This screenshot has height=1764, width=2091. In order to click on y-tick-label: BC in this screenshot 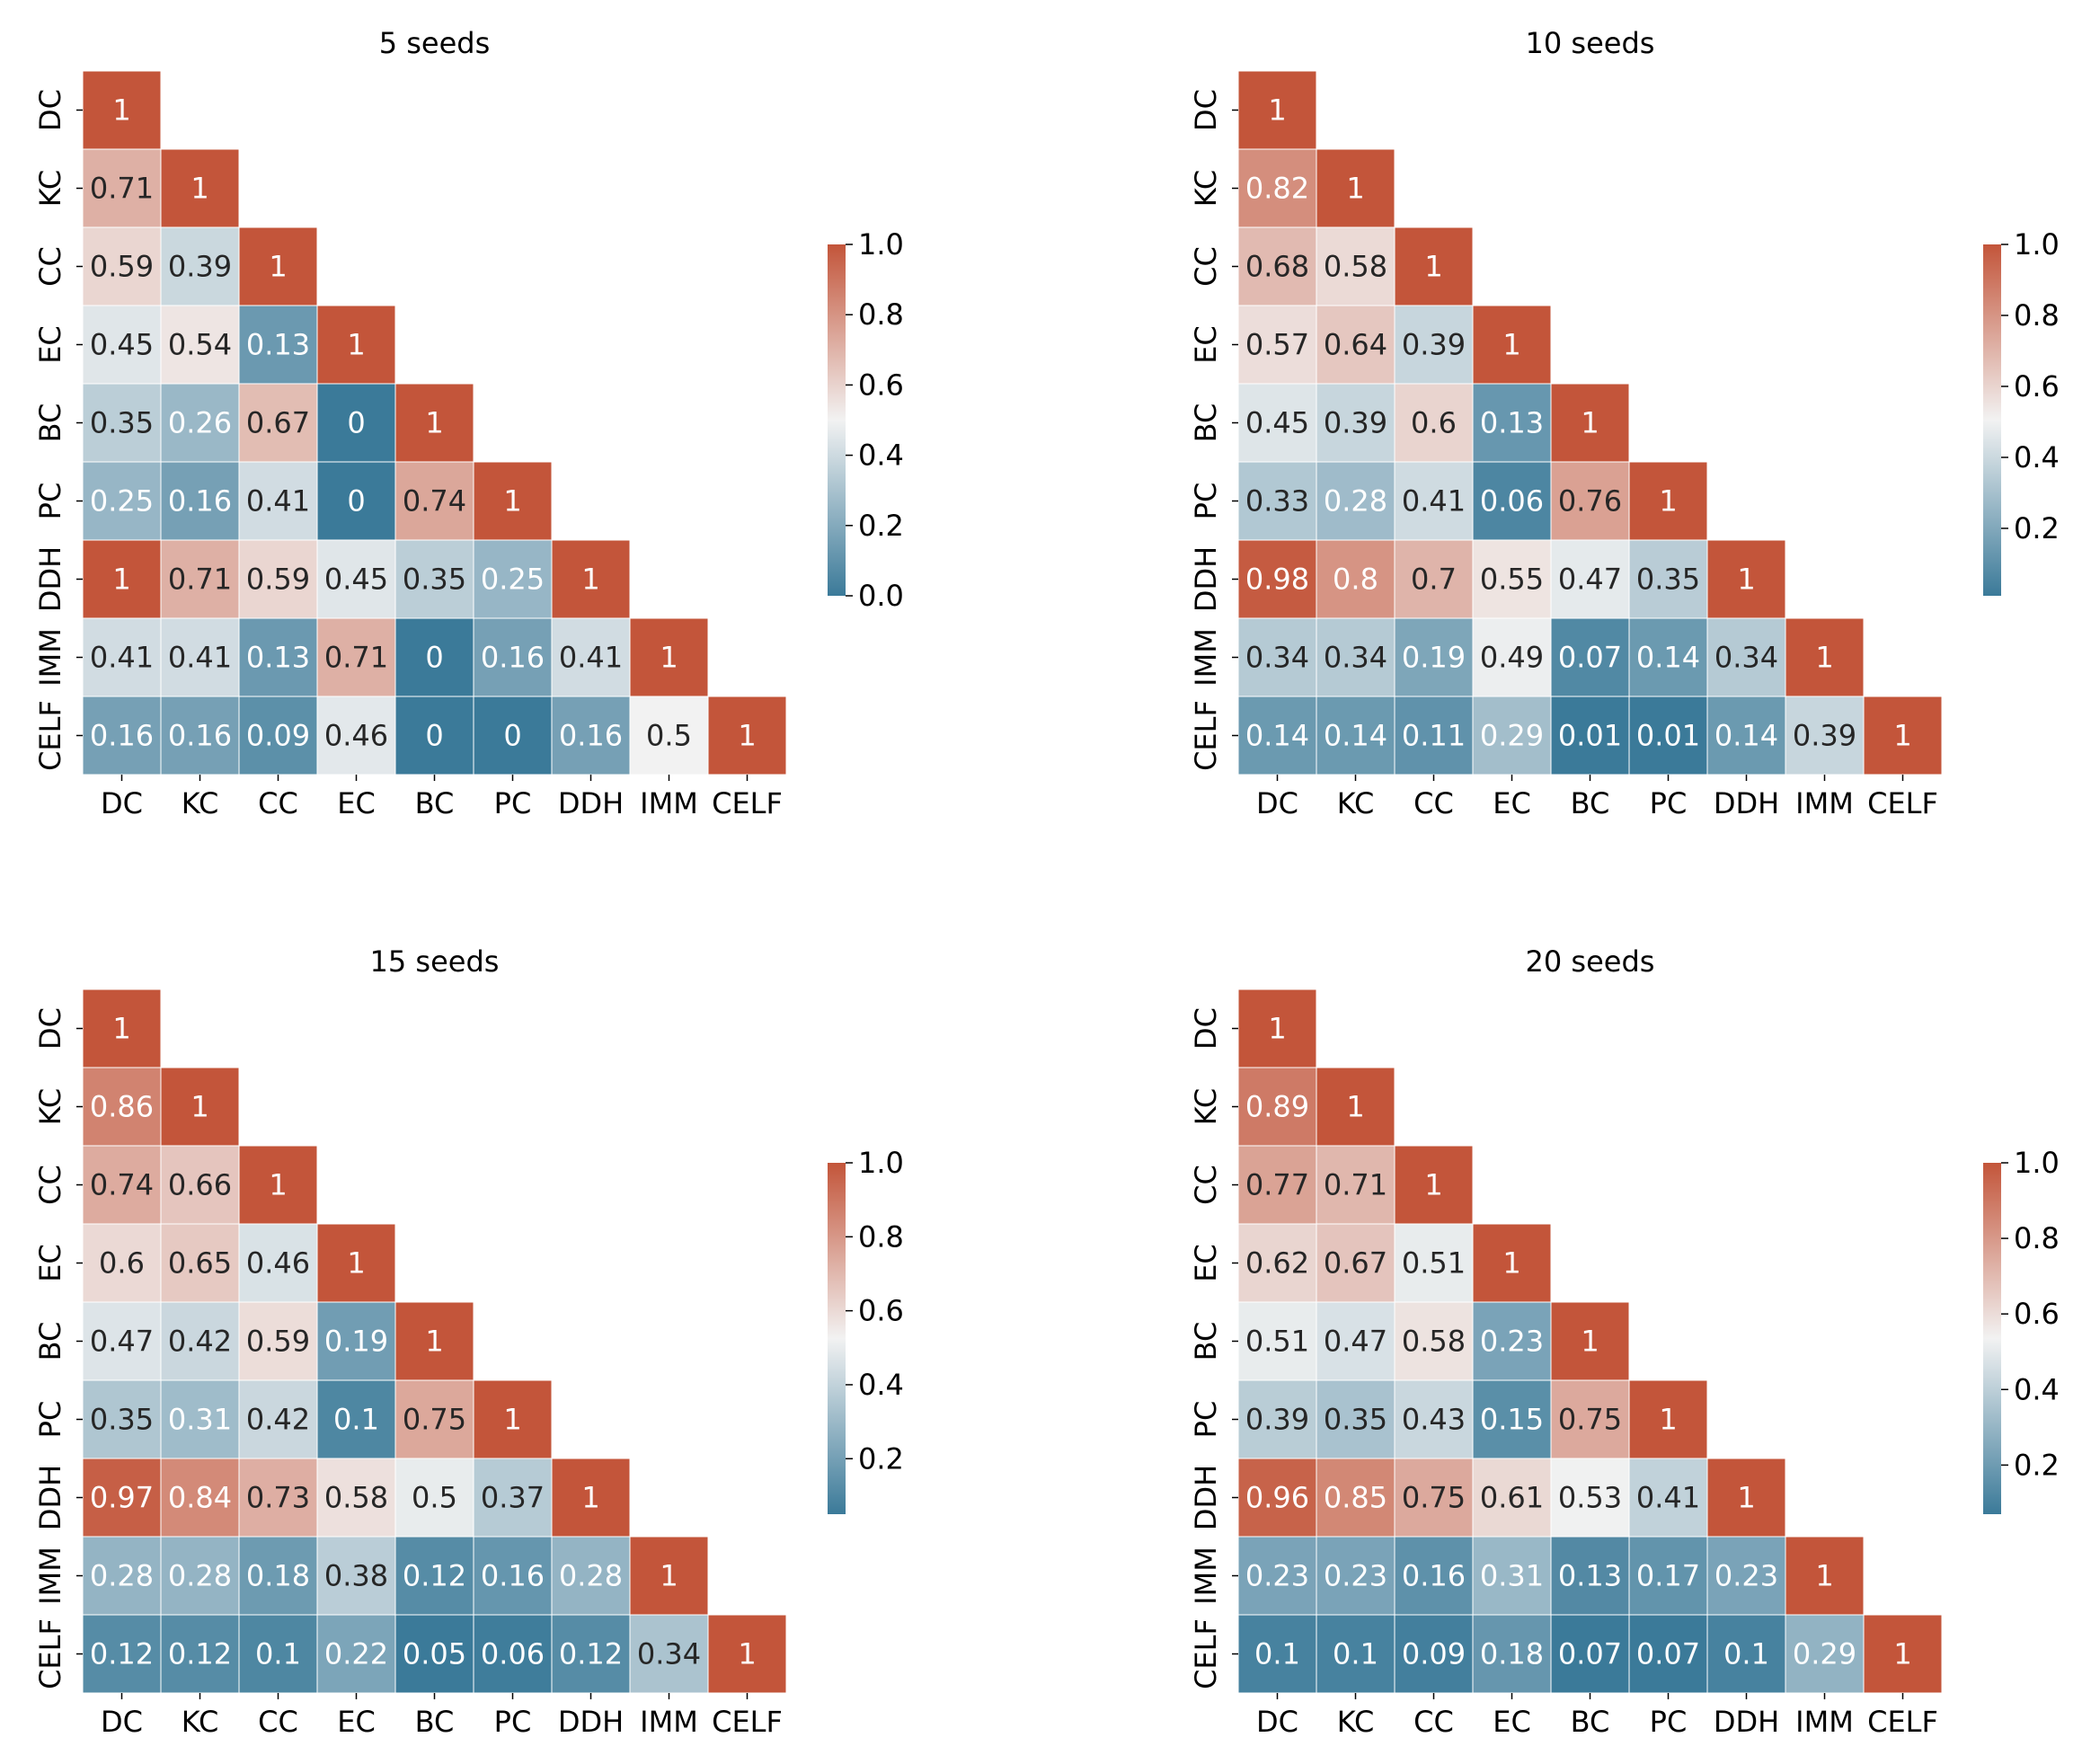, I will do `click(50, 423)`.